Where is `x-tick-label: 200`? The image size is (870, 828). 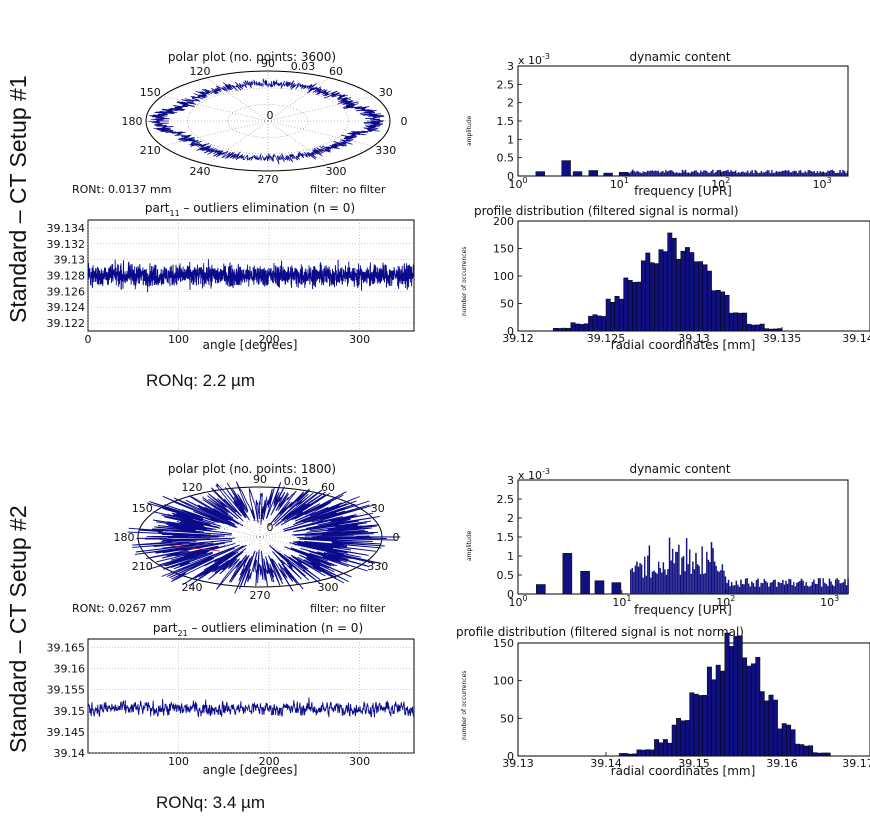 x-tick-label: 200 is located at coordinates (269, 761).